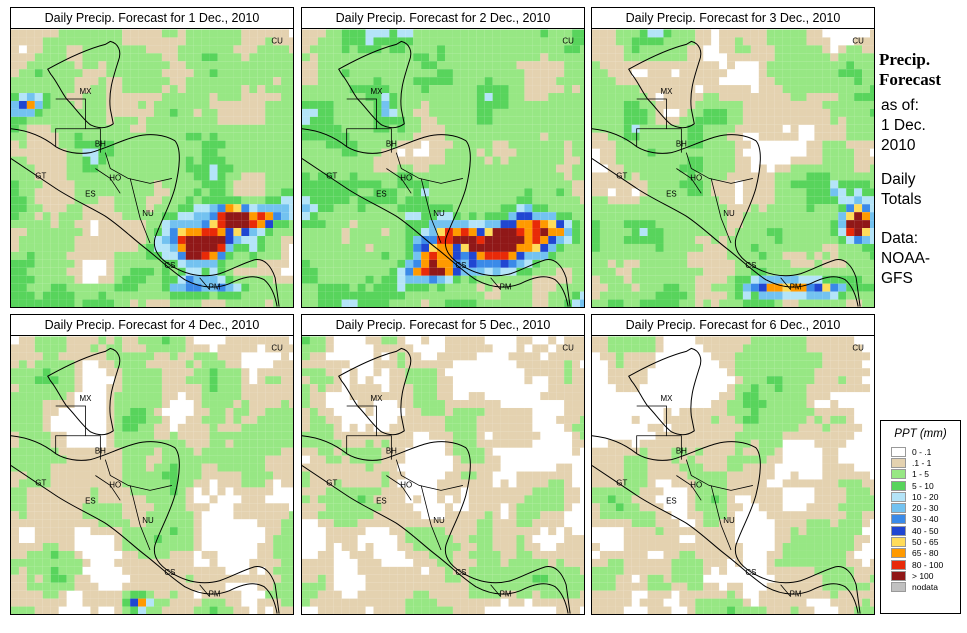 The image size is (967, 633). I want to click on legend-row: nodata, so click(925, 587).